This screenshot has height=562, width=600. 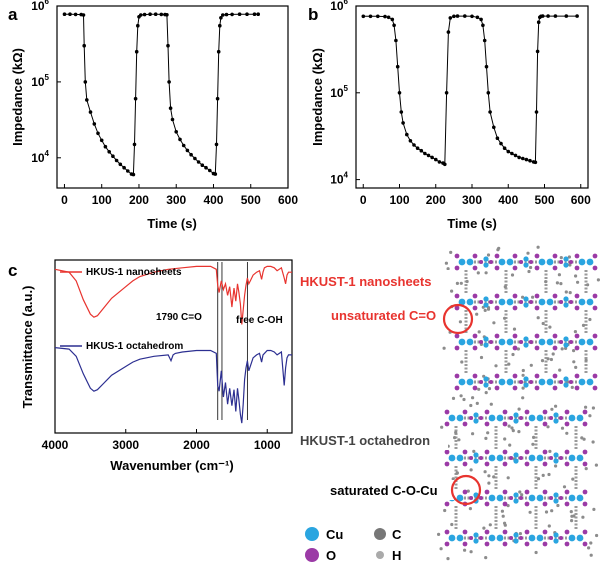 I want to click on h-atom-icon, so click(x=380, y=555).